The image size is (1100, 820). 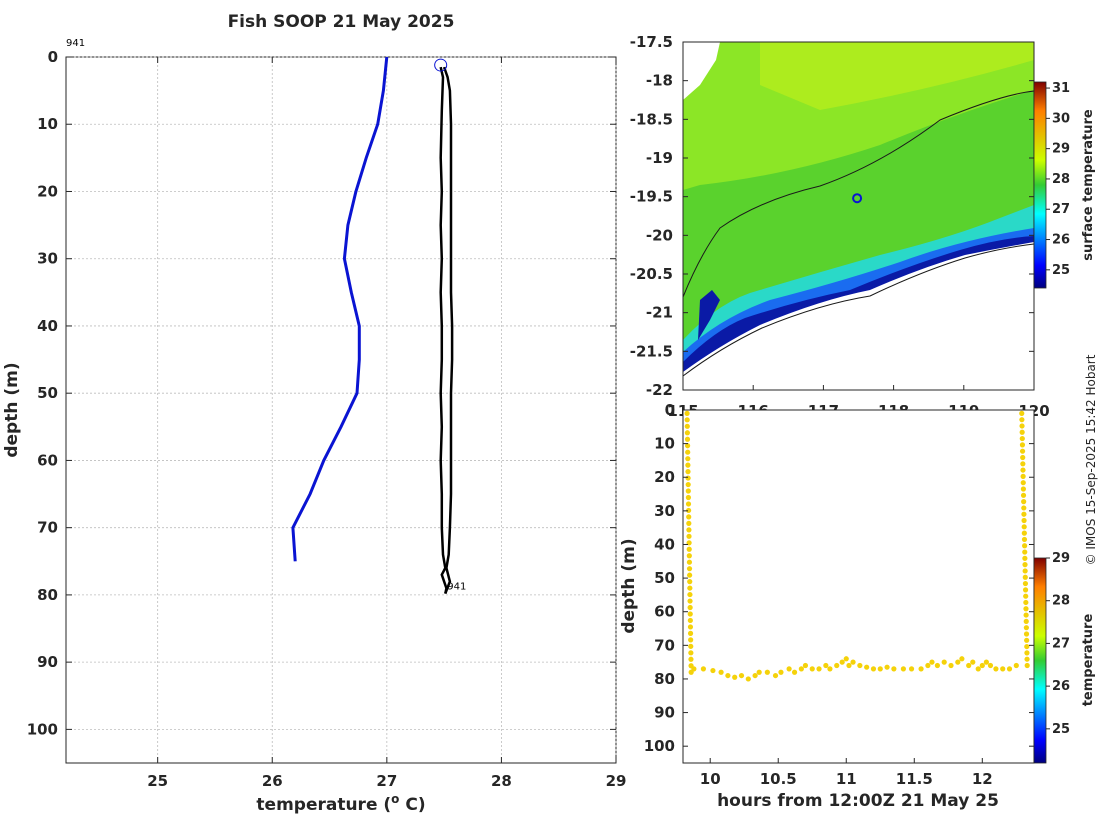 I want to click on temperature-colorbar-tick-label: 26, so click(x=1061, y=686).